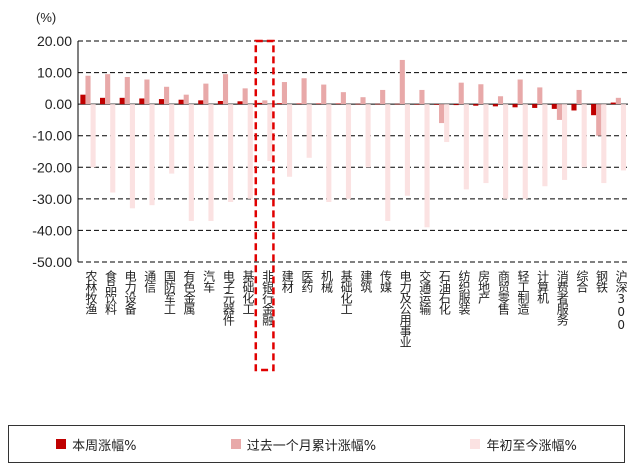 The image size is (637, 468). I want to click on category-label: 基础化工, so click(248, 292).